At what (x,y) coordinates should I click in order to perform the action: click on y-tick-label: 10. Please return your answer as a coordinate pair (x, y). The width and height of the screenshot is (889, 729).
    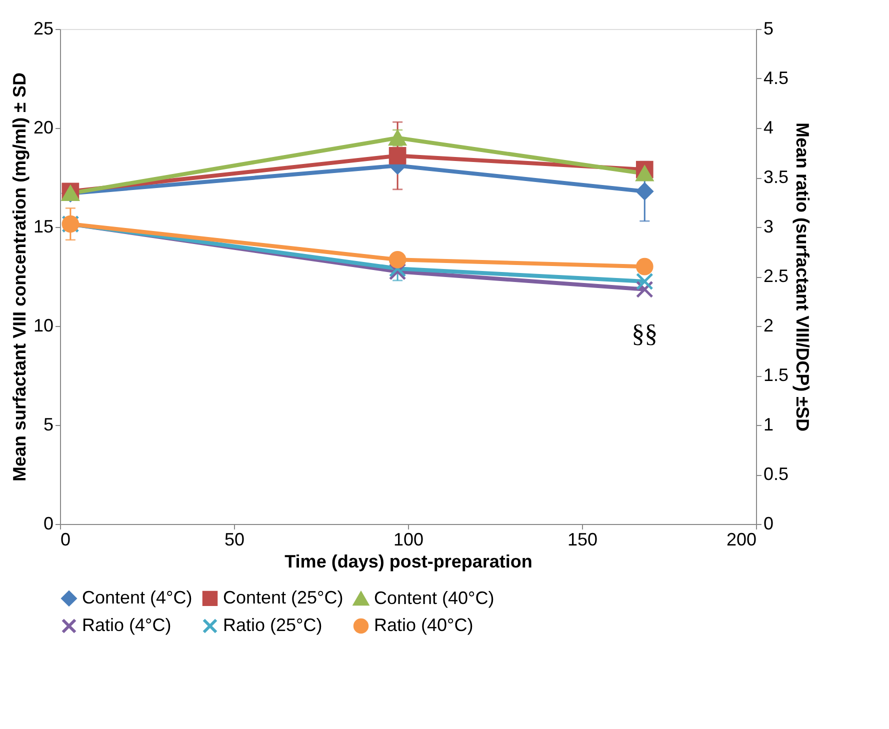
    Looking at the image, I should click on (43, 326).